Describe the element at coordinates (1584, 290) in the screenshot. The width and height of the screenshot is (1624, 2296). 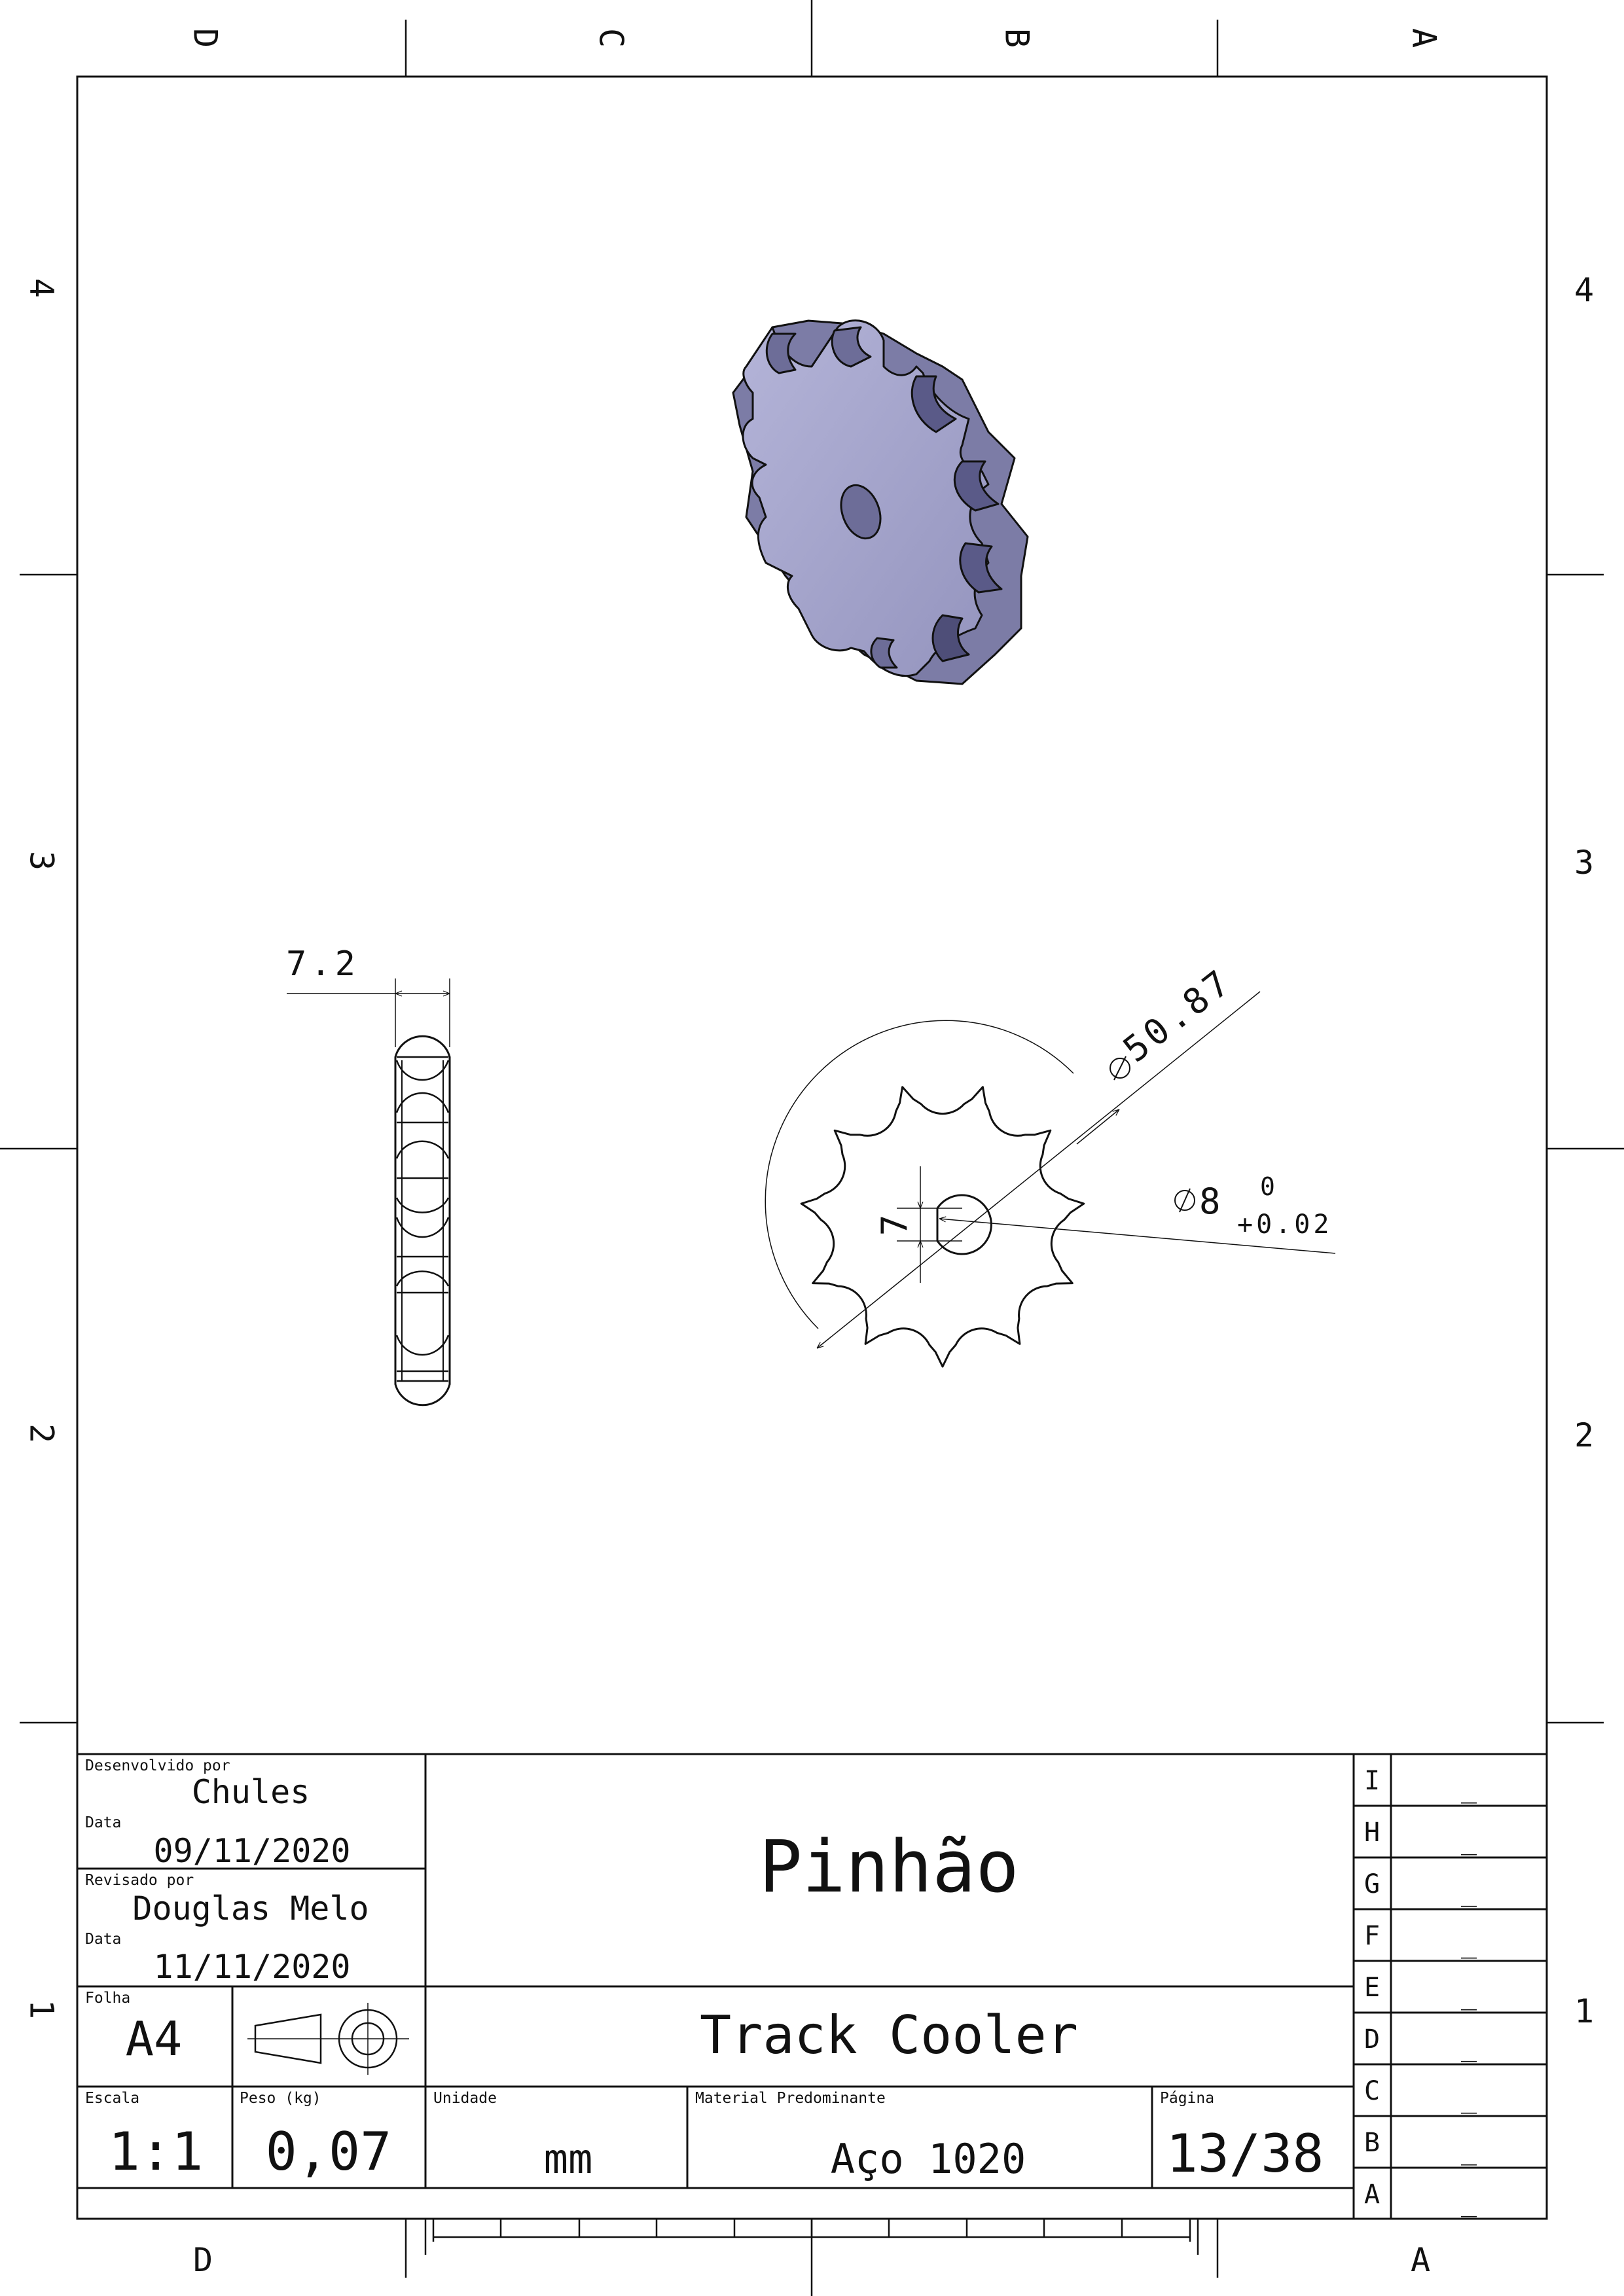
I see `zone-label-right-4: 4` at that location.